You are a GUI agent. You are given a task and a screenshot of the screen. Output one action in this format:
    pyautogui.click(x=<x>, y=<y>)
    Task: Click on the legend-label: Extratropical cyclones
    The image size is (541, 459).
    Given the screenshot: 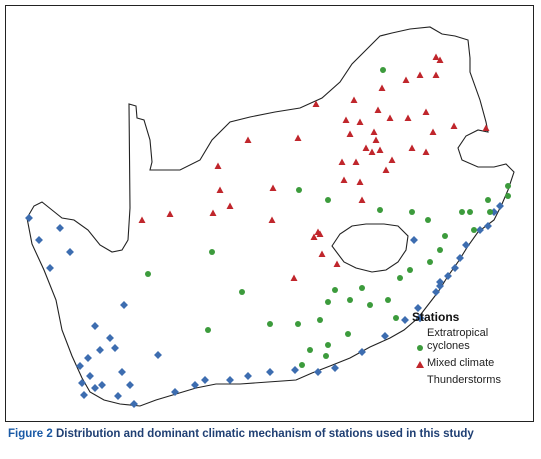 What is the action you would take?
    pyautogui.click(x=458, y=339)
    